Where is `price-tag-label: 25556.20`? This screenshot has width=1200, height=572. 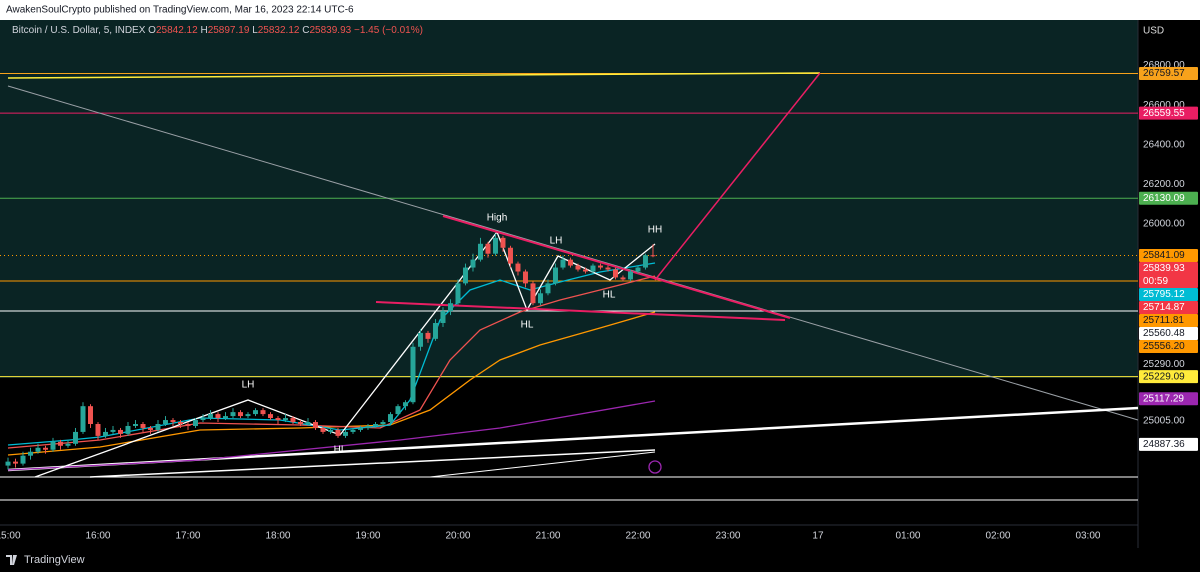
price-tag-label: 25556.20 is located at coordinates (1164, 346).